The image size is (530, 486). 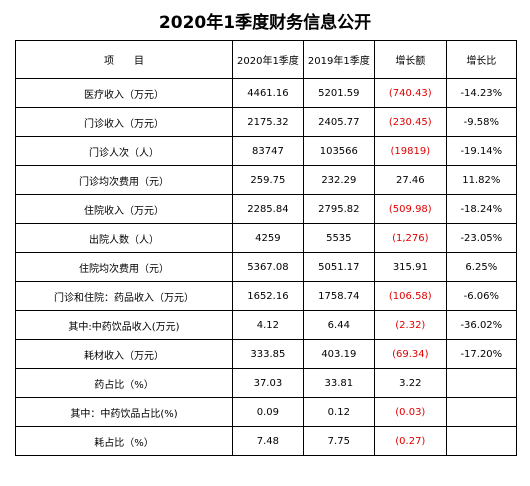 I want to click on table-cell: 37.03, so click(x=268, y=383).